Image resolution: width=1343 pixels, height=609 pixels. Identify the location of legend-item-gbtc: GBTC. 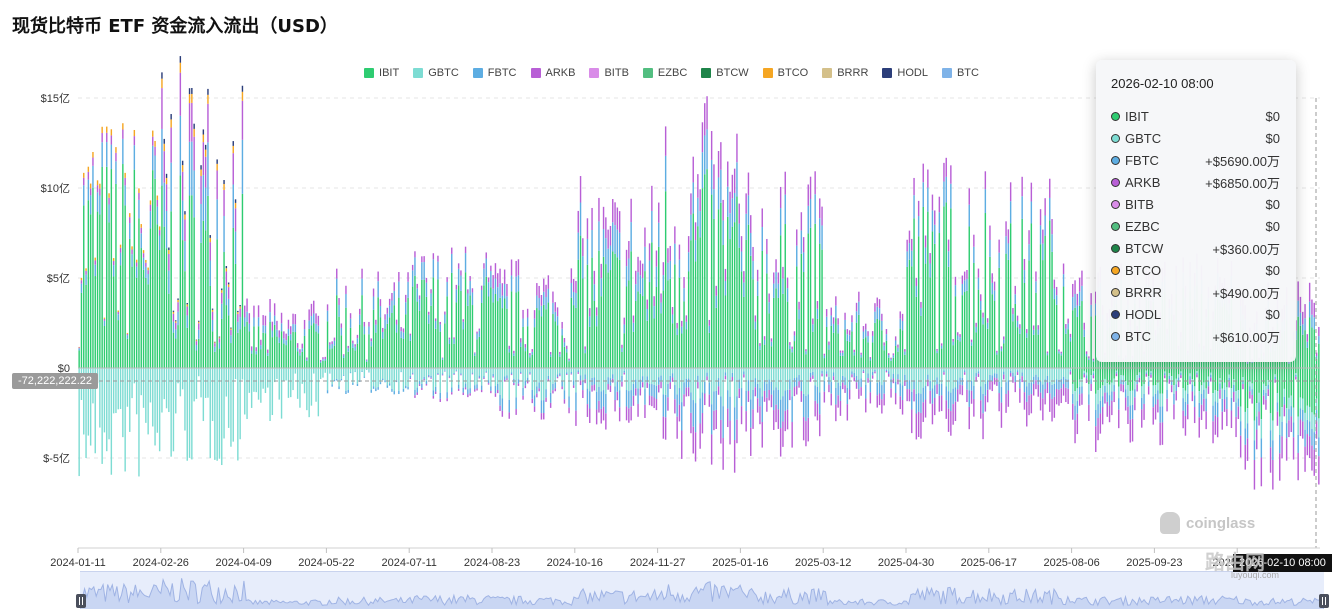
(436, 73).